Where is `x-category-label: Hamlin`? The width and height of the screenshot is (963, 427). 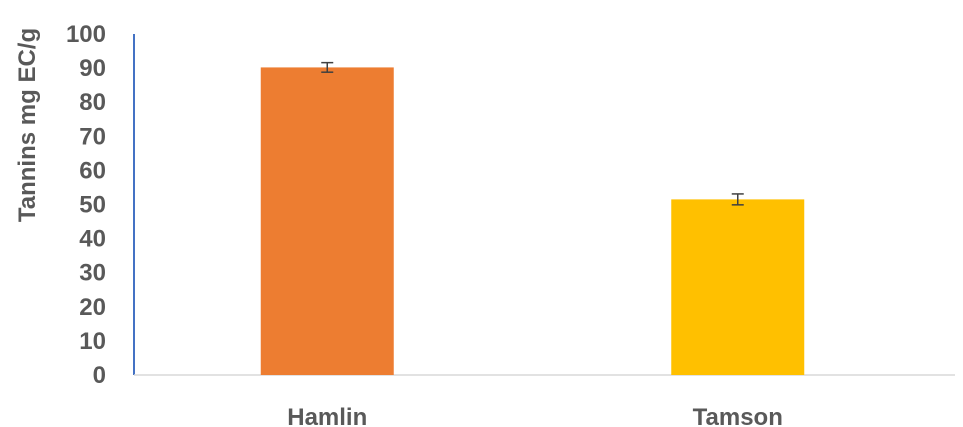 x-category-label: Hamlin is located at coordinates (327, 415).